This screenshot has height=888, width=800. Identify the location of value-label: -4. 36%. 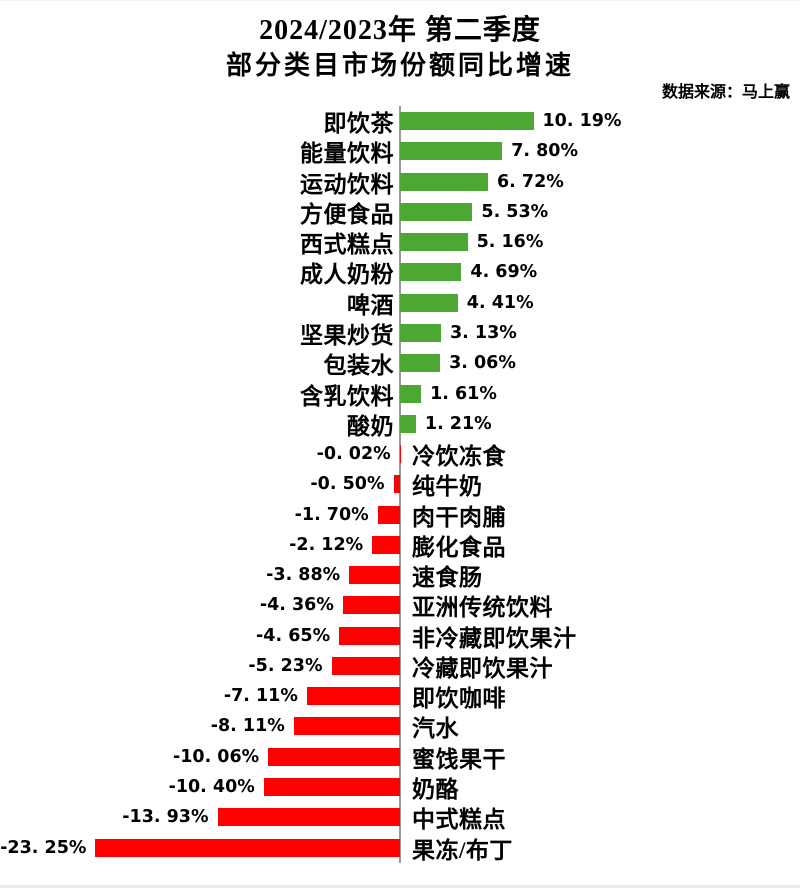
(296, 605).